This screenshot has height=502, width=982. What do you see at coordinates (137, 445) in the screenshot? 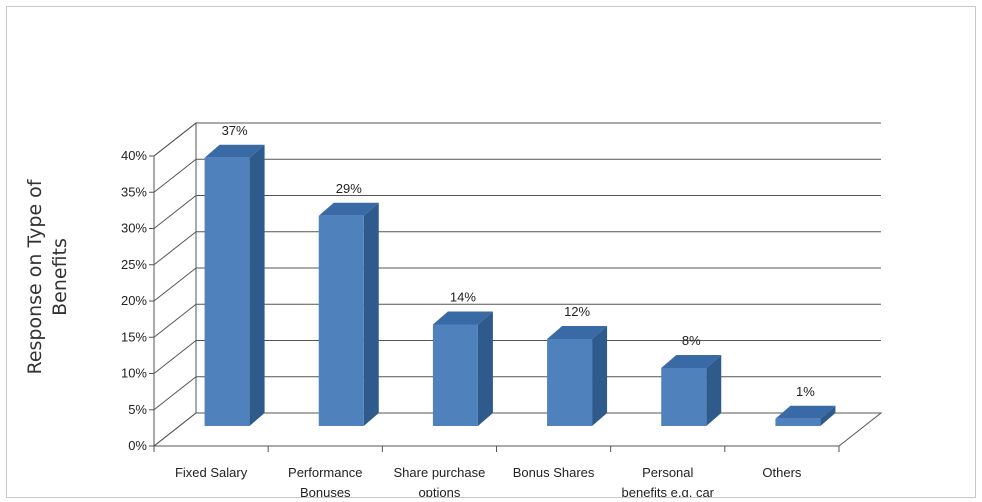
I see `y-tick-label: 0%` at bounding box center [137, 445].